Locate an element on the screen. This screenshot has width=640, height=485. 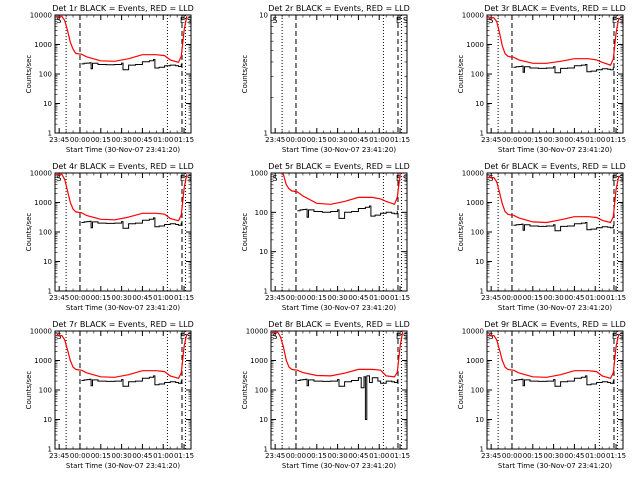
chart-title: Det 1r BLACK = Events, RED = LLD is located at coordinates (123, 8).